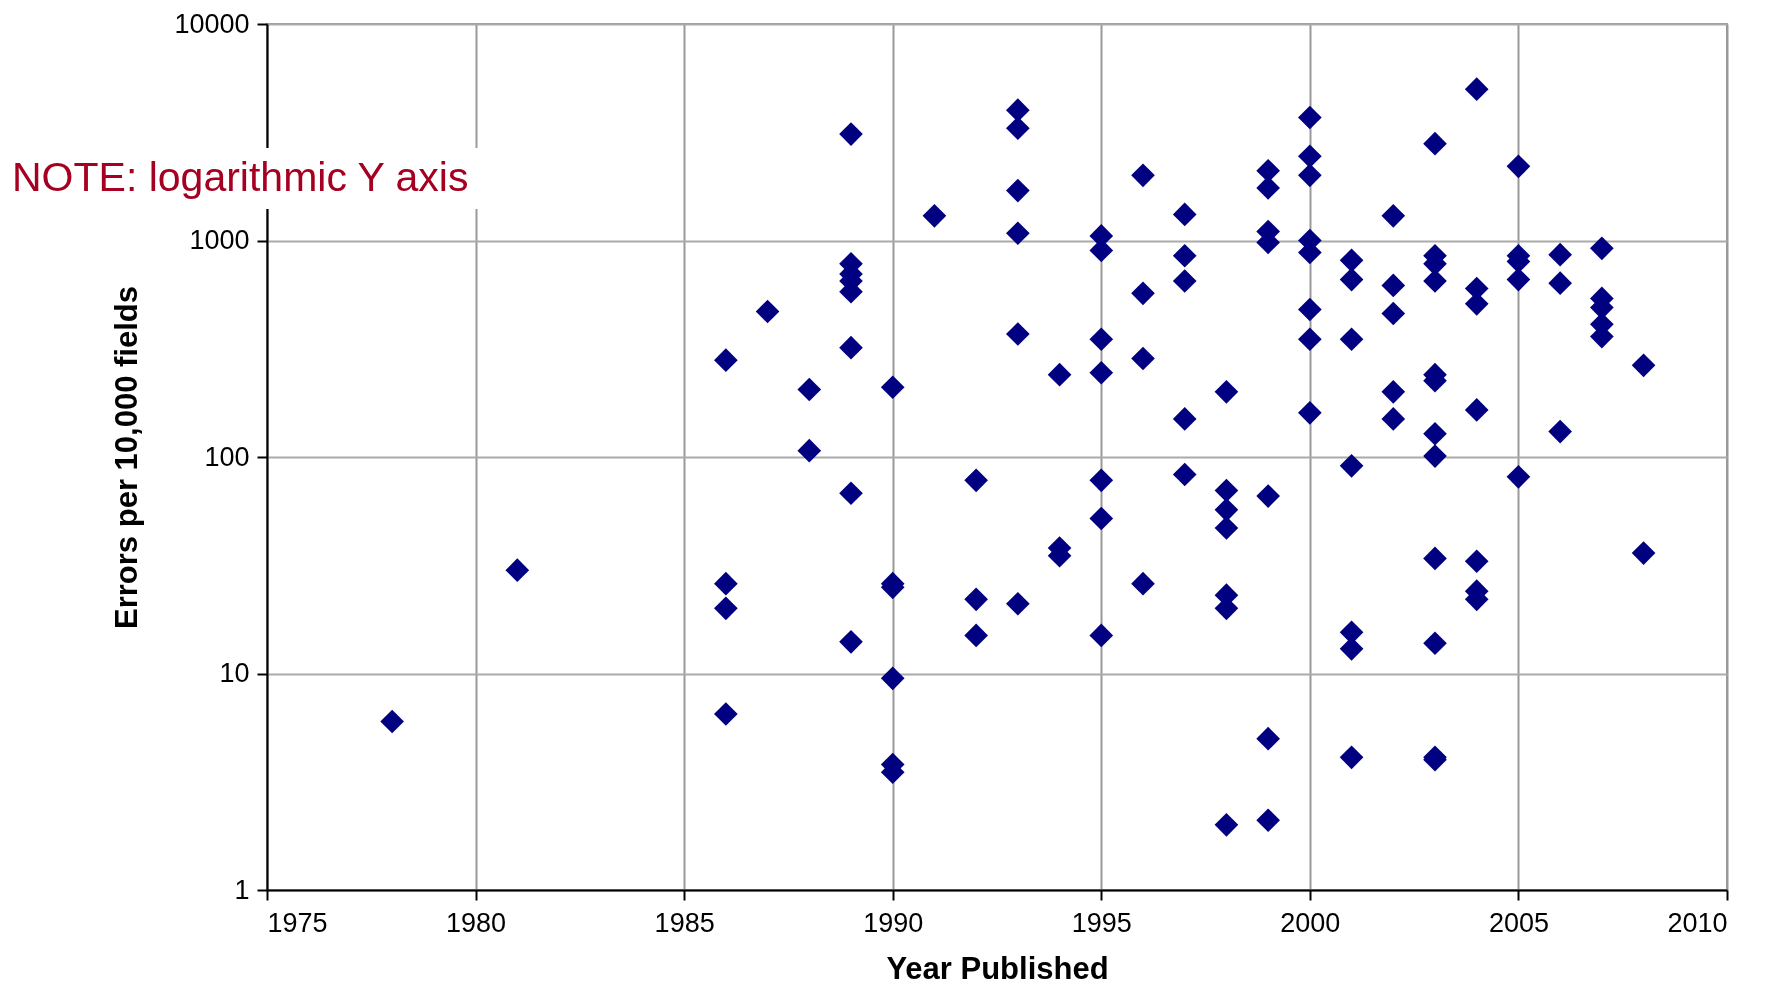  Describe the element at coordinates (997, 968) in the screenshot. I see `x-axis-title: Year Published` at that location.